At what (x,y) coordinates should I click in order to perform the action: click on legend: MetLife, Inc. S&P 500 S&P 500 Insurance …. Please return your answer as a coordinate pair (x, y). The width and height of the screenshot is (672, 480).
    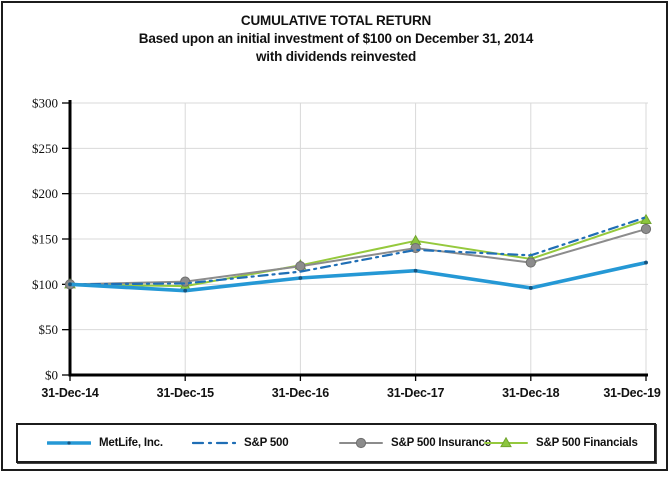
    Looking at the image, I should click on (336, 443).